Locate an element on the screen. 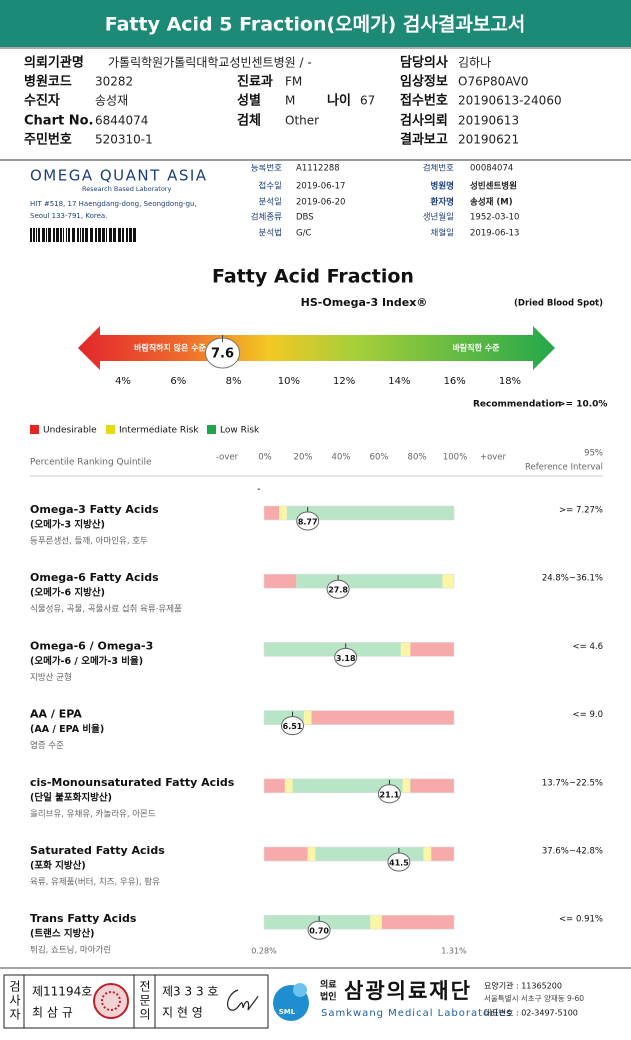 The width and height of the screenshot is (631, 1040). org-logo-text: SML is located at coordinates (287, 1012).